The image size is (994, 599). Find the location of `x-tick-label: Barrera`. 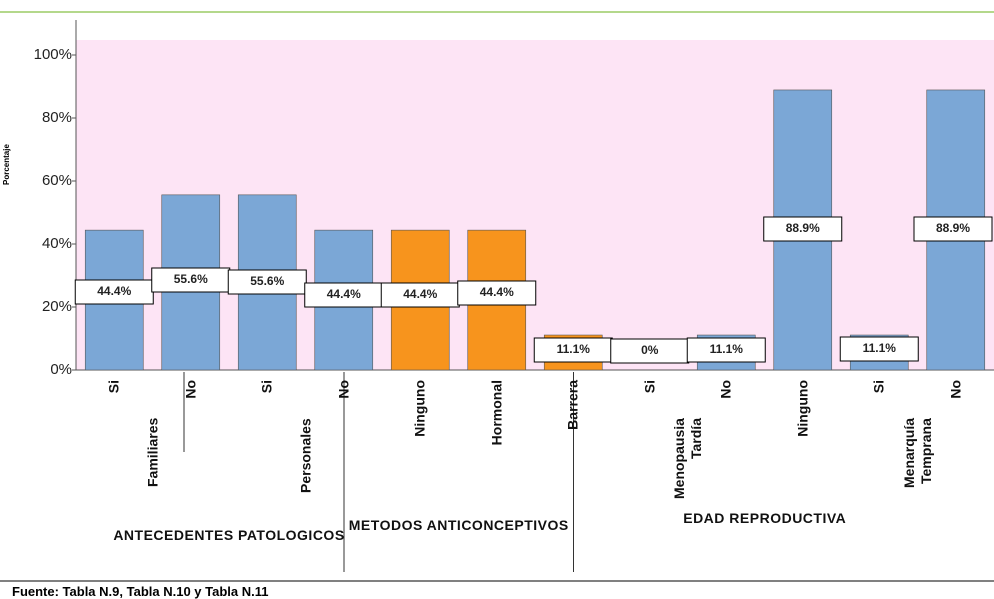

x-tick-label: Barrera is located at coordinates (572, 405).